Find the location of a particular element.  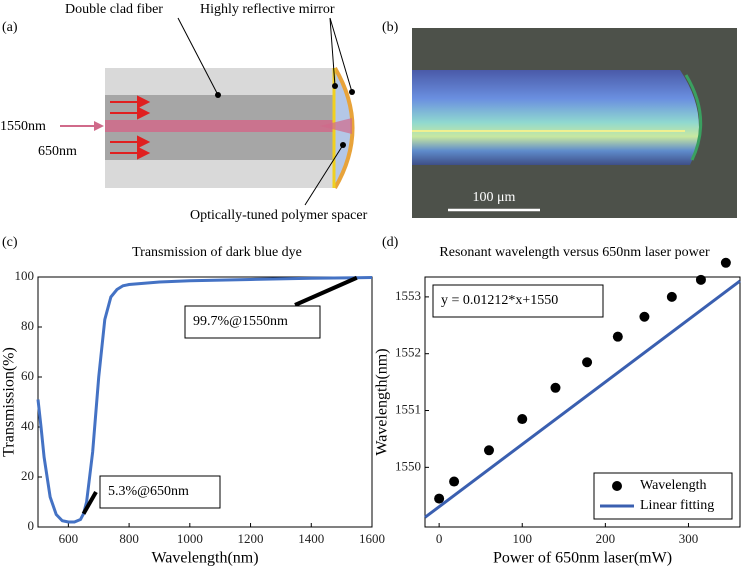

x-tick-label: 1000 is located at coordinates (190, 538).